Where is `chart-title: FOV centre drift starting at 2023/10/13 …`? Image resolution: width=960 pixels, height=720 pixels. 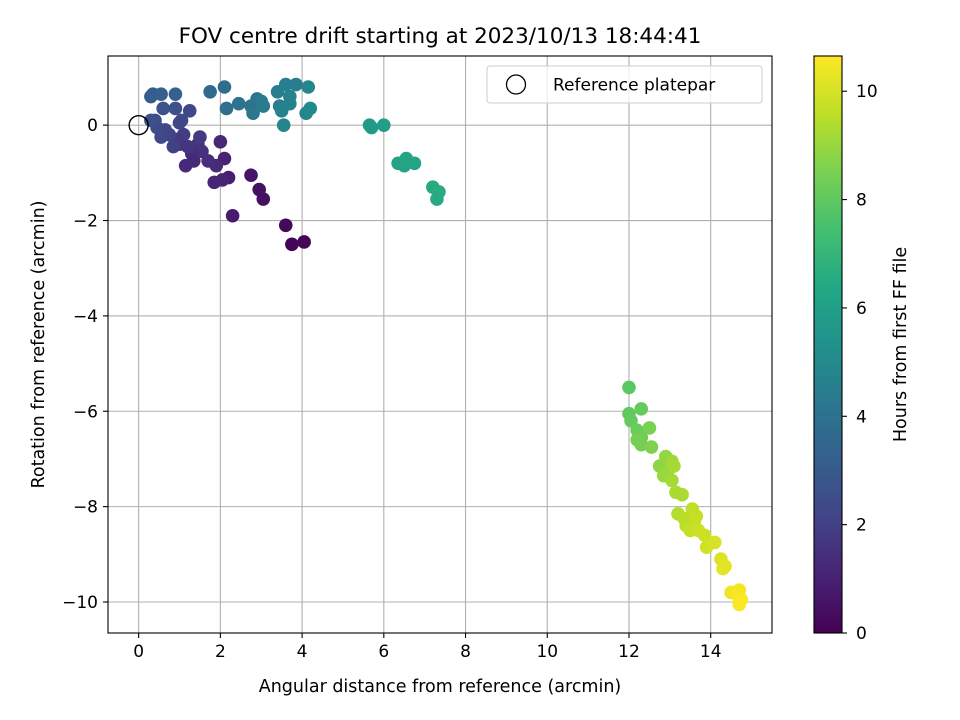
chart-title: FOV centre drift starting at 2023/10/13 … is located at coordinates (440, 36).